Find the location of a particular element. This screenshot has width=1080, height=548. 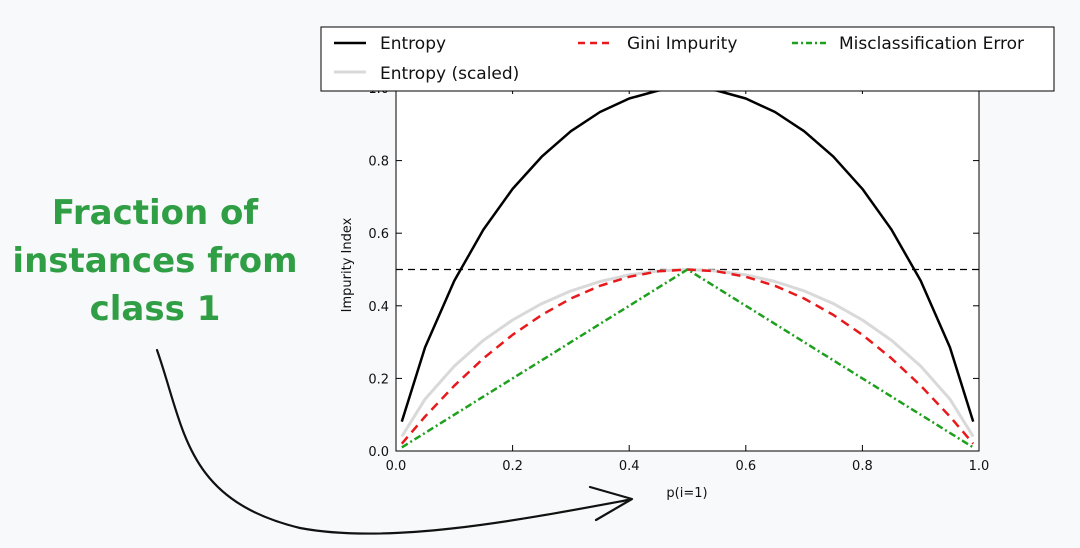

legend-label-entropy: Entropy is located at coordinates (413, 44).